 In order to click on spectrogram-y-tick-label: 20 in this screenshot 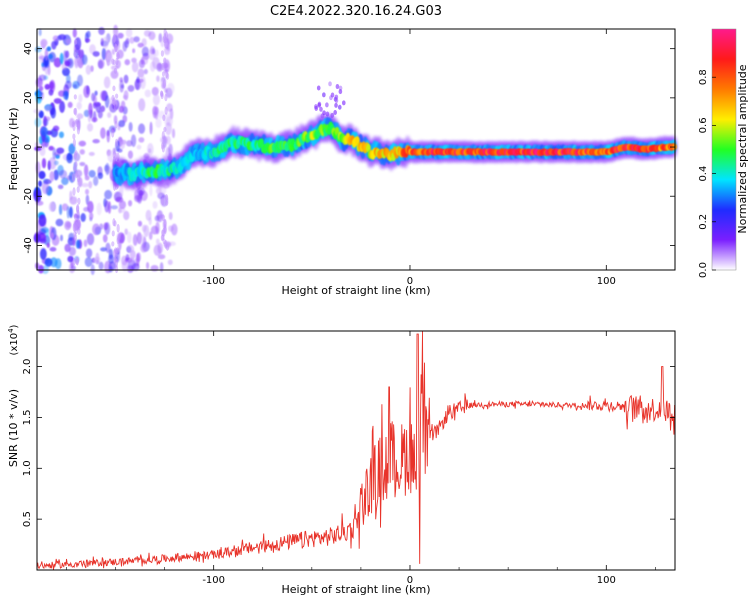, I will do `click(28, 97)`.